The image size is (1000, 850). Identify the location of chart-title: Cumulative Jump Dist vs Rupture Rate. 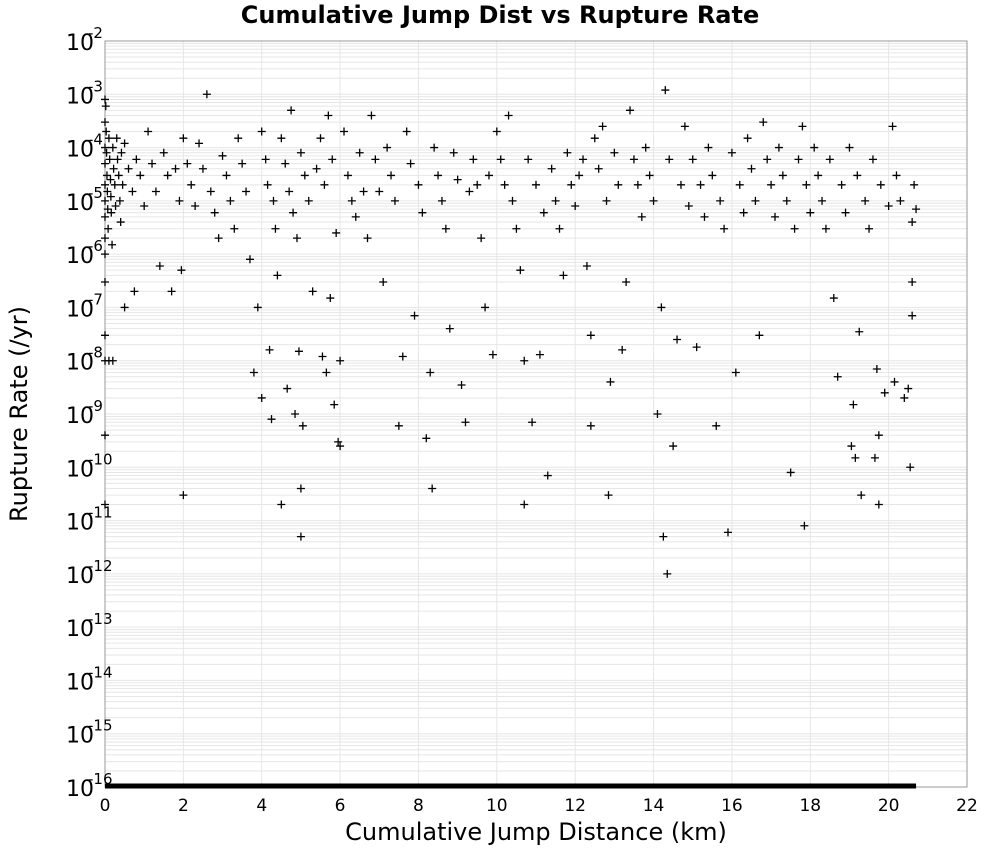
(500, 15).